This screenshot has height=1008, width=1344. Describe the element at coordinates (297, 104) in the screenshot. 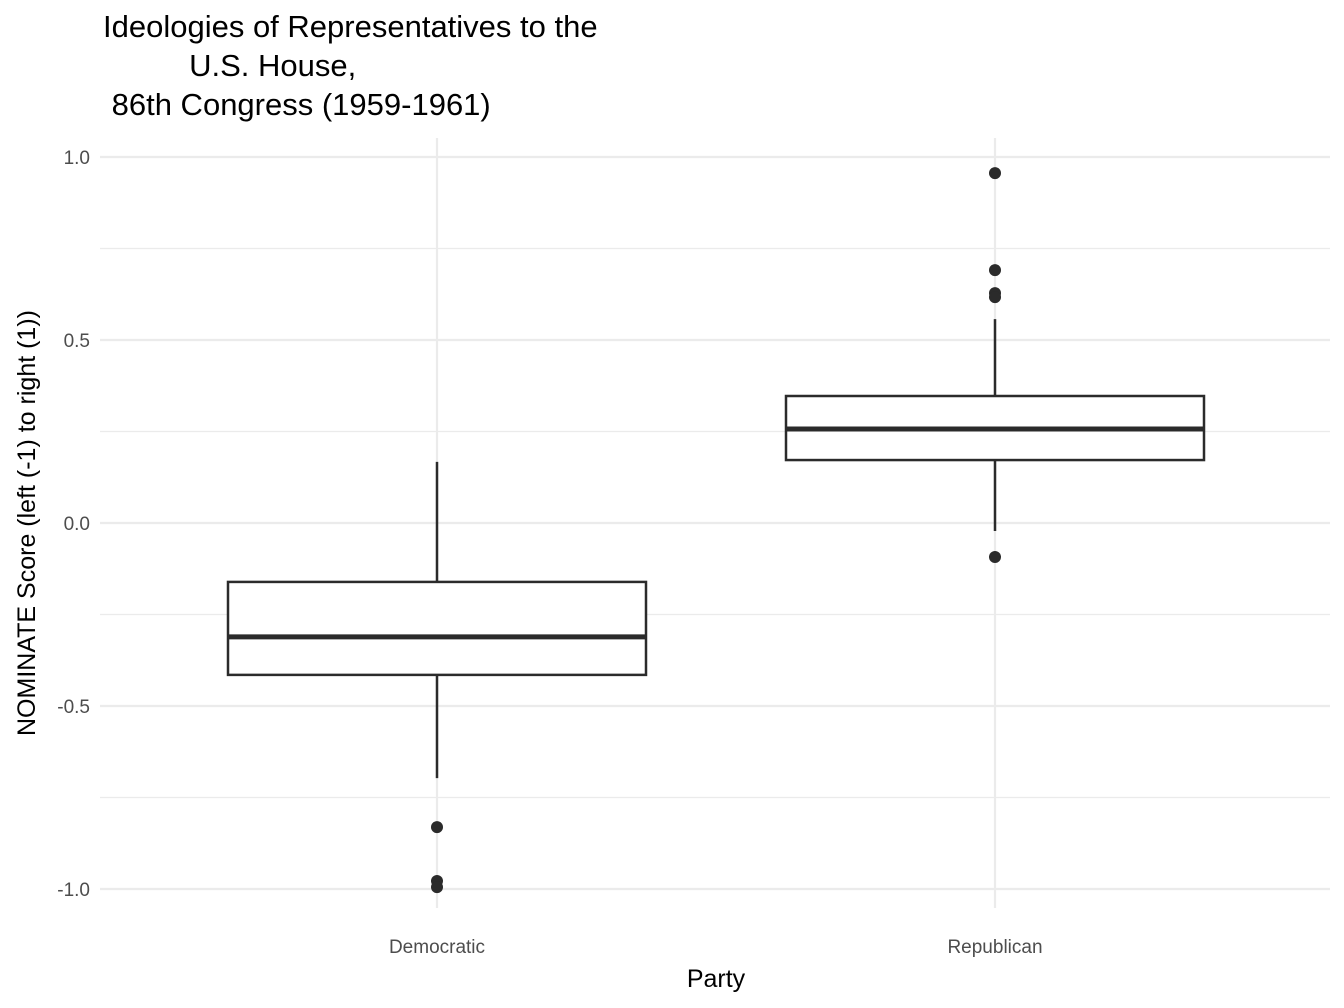

I see `chart-title-line-3: 86th Congress (1959-1961)` at that location.